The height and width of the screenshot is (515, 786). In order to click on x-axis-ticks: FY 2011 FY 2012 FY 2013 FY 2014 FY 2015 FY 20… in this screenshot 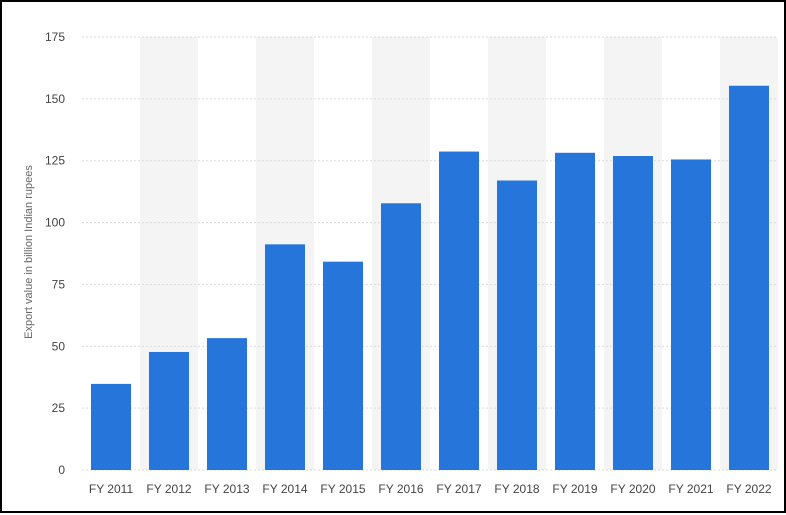, I will do `click(430, 489)`.